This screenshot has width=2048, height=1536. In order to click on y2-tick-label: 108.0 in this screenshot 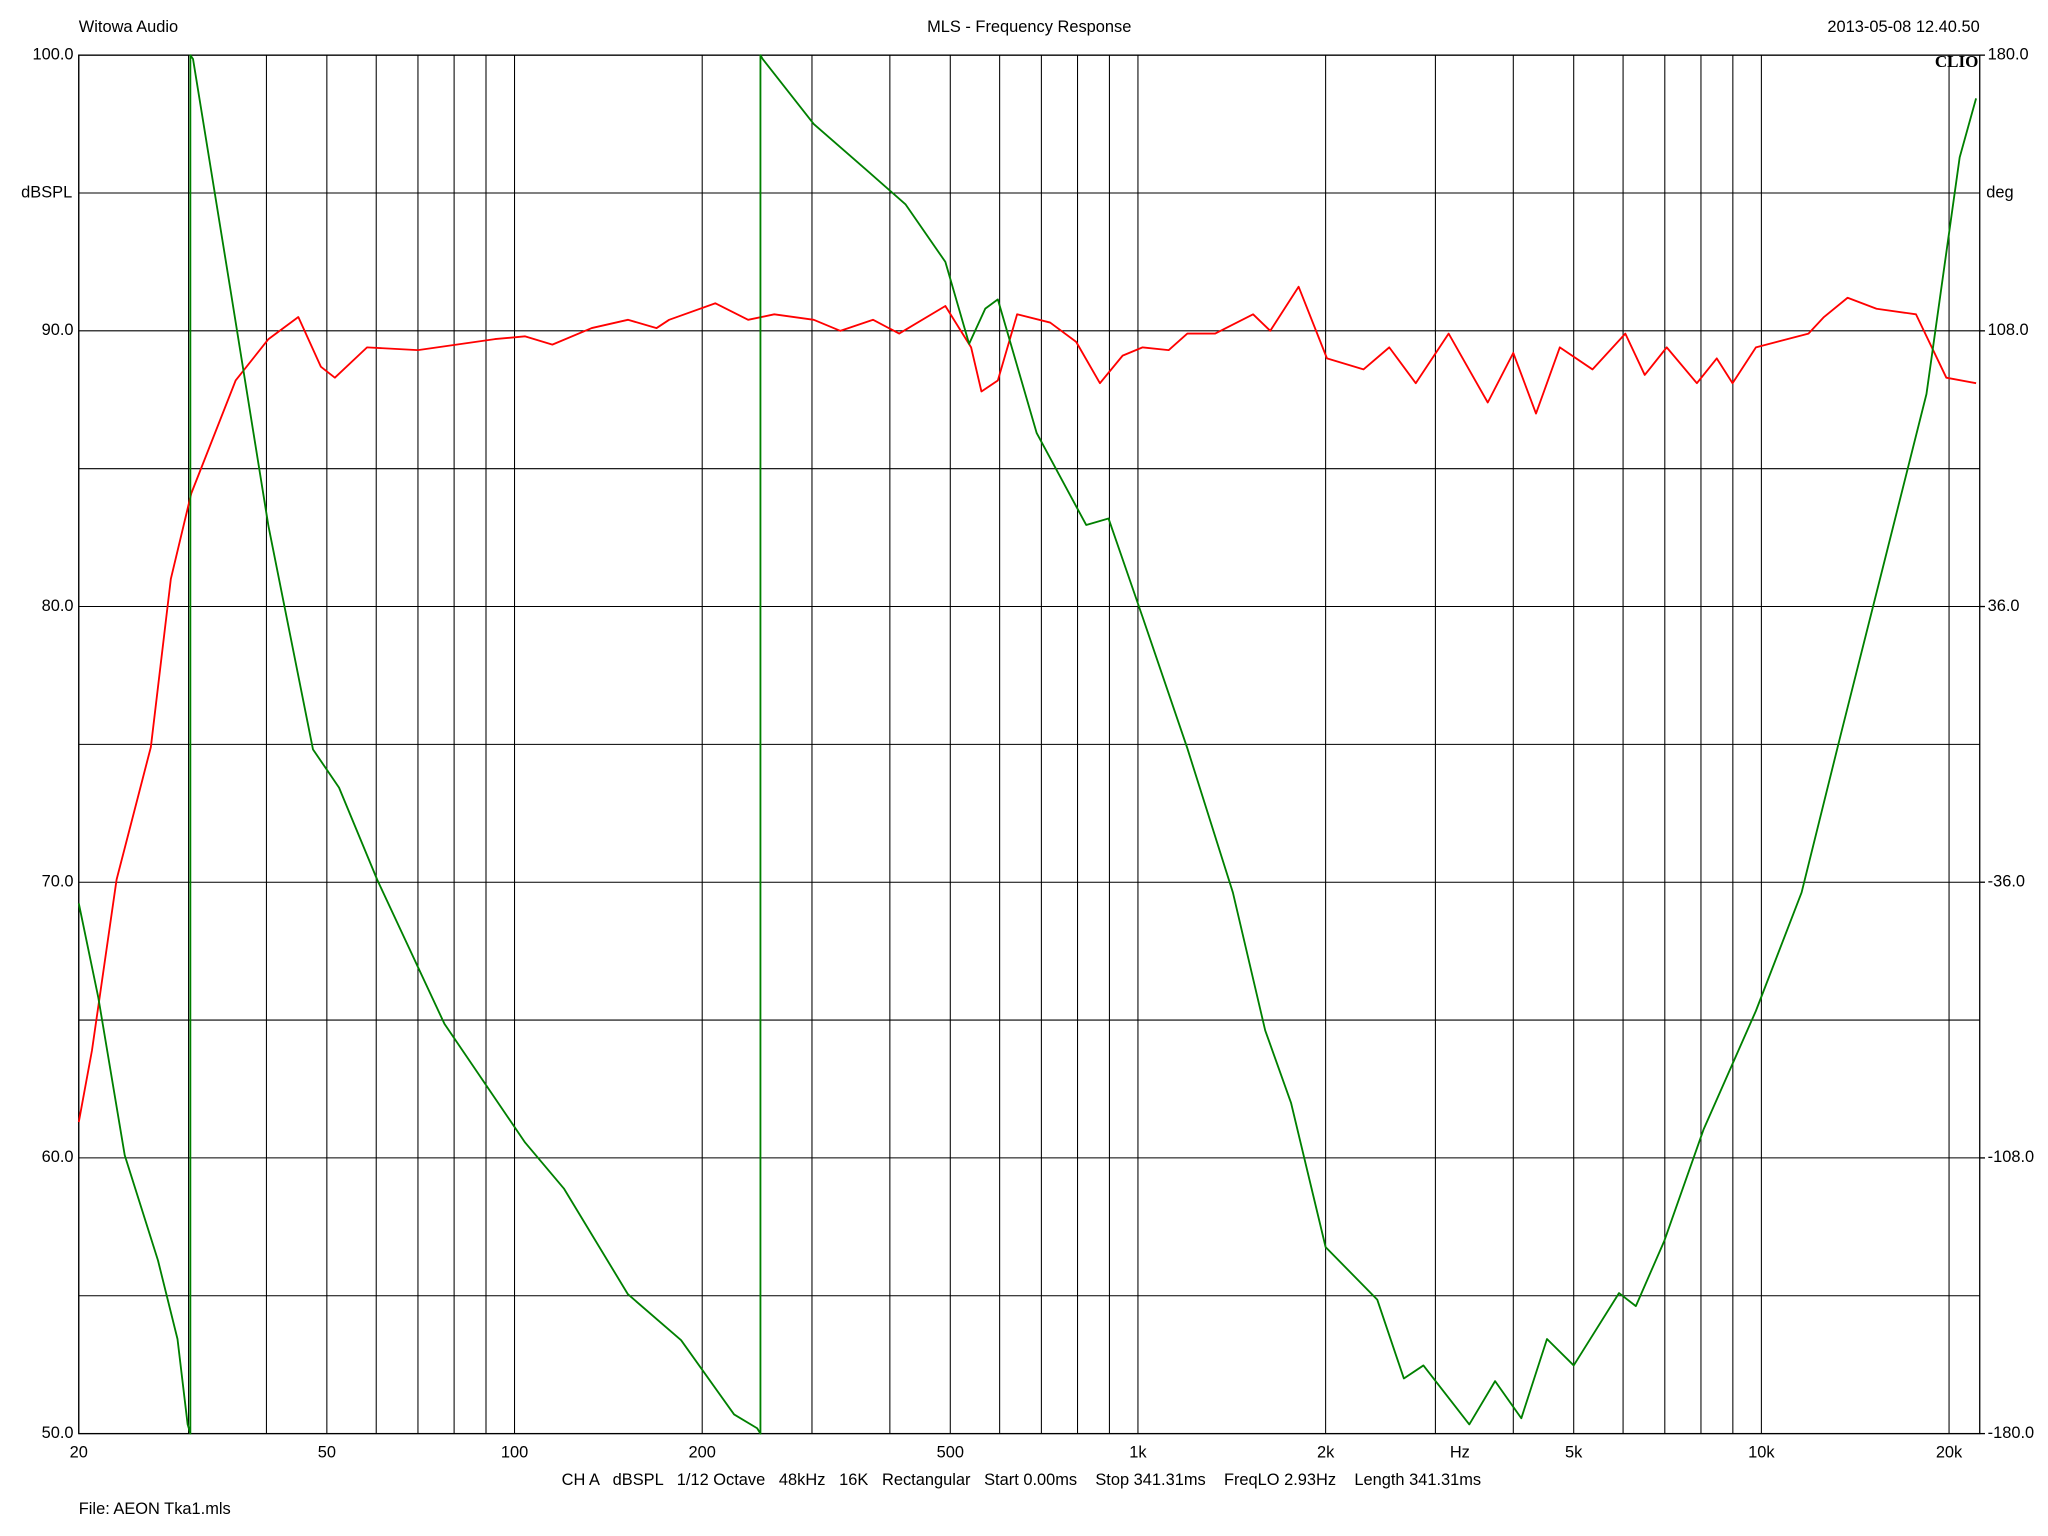, I will do `click(2008, 330)`.